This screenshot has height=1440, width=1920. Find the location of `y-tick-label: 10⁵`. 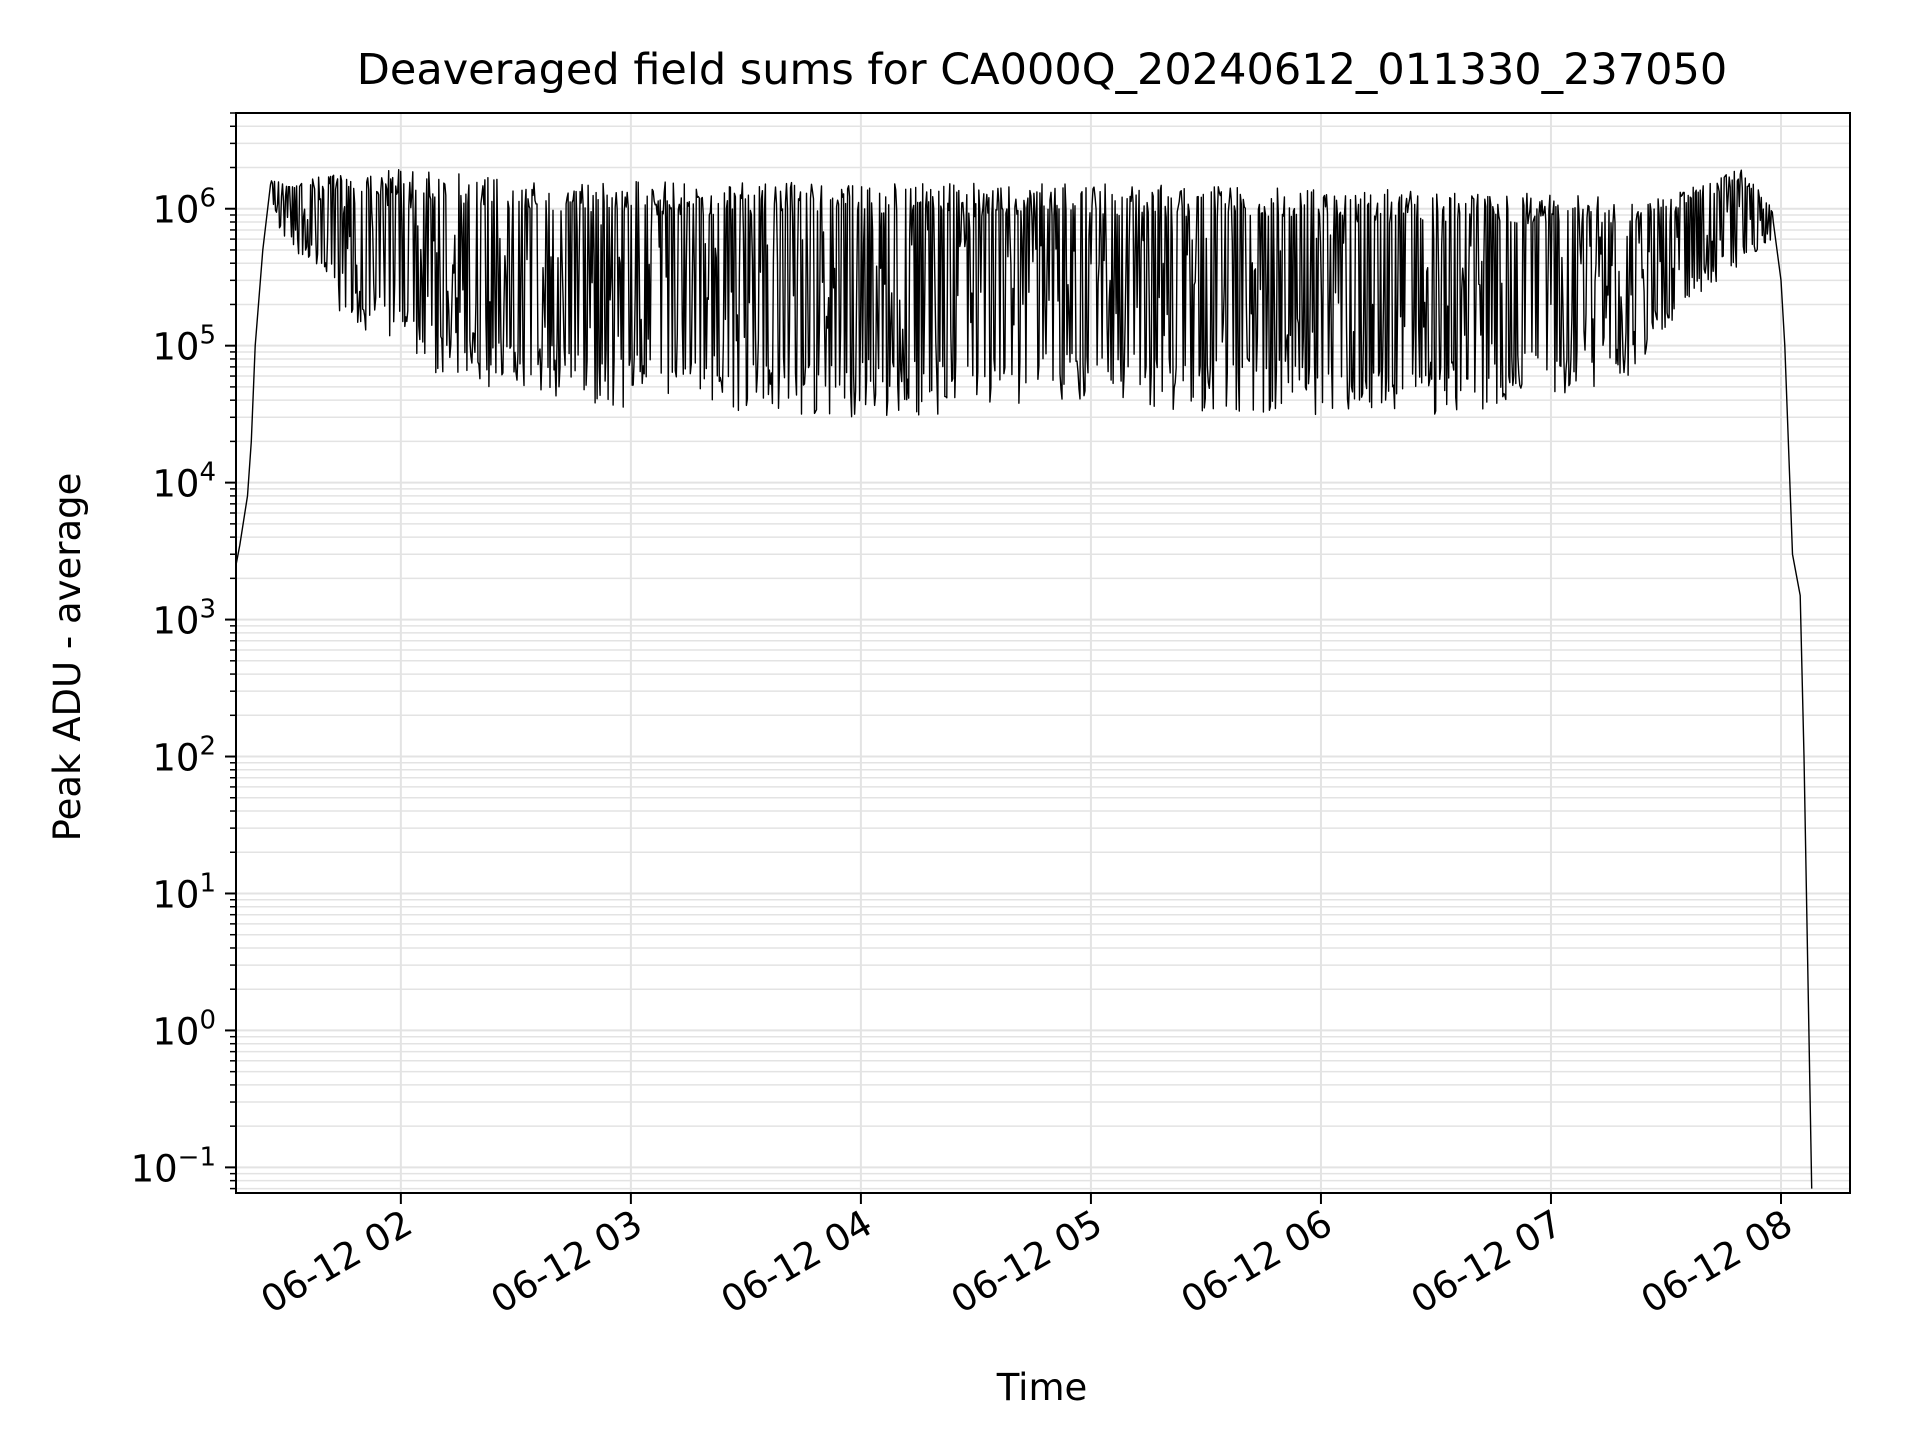

y-tick-label: 10⁵ is located at coordinates (184, 345).